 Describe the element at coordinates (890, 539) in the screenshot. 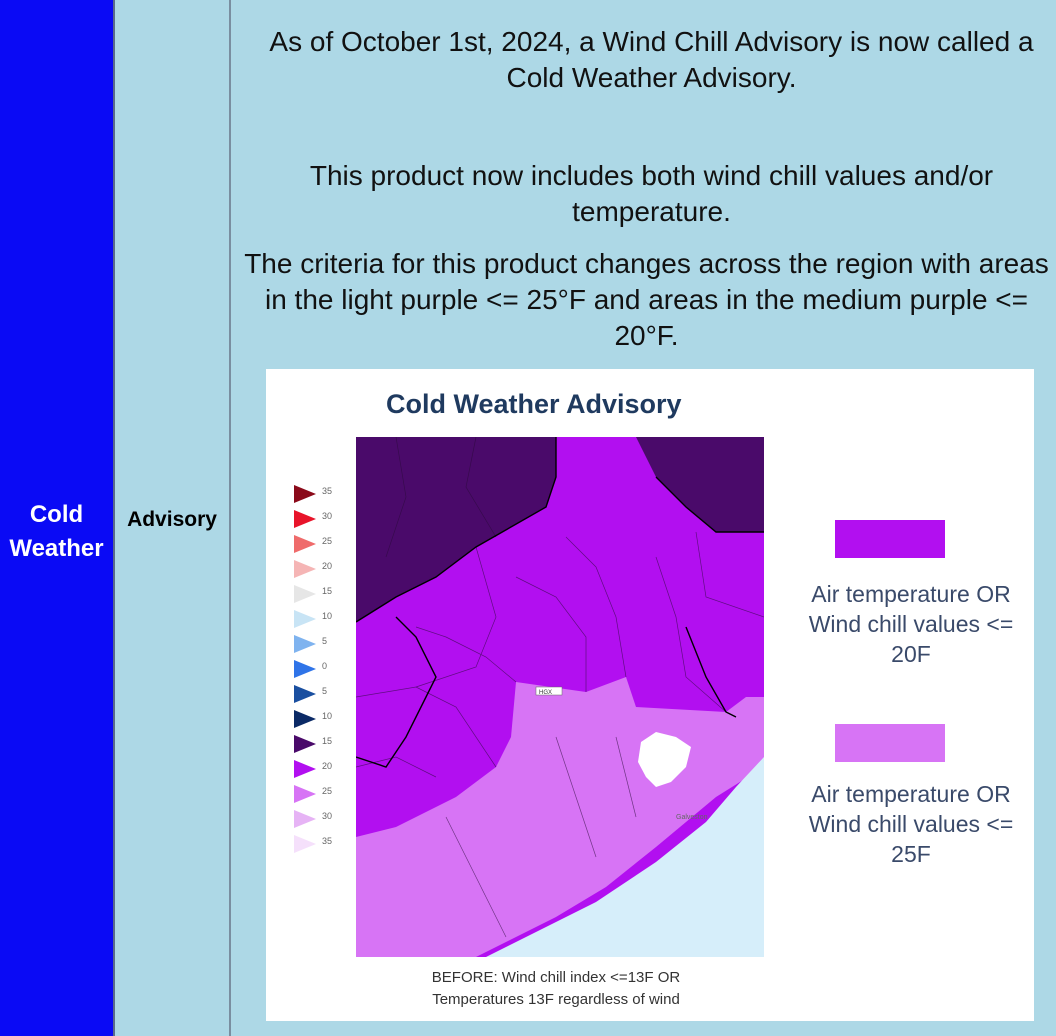

I see `legend-swatch-medium-purple` at that location.